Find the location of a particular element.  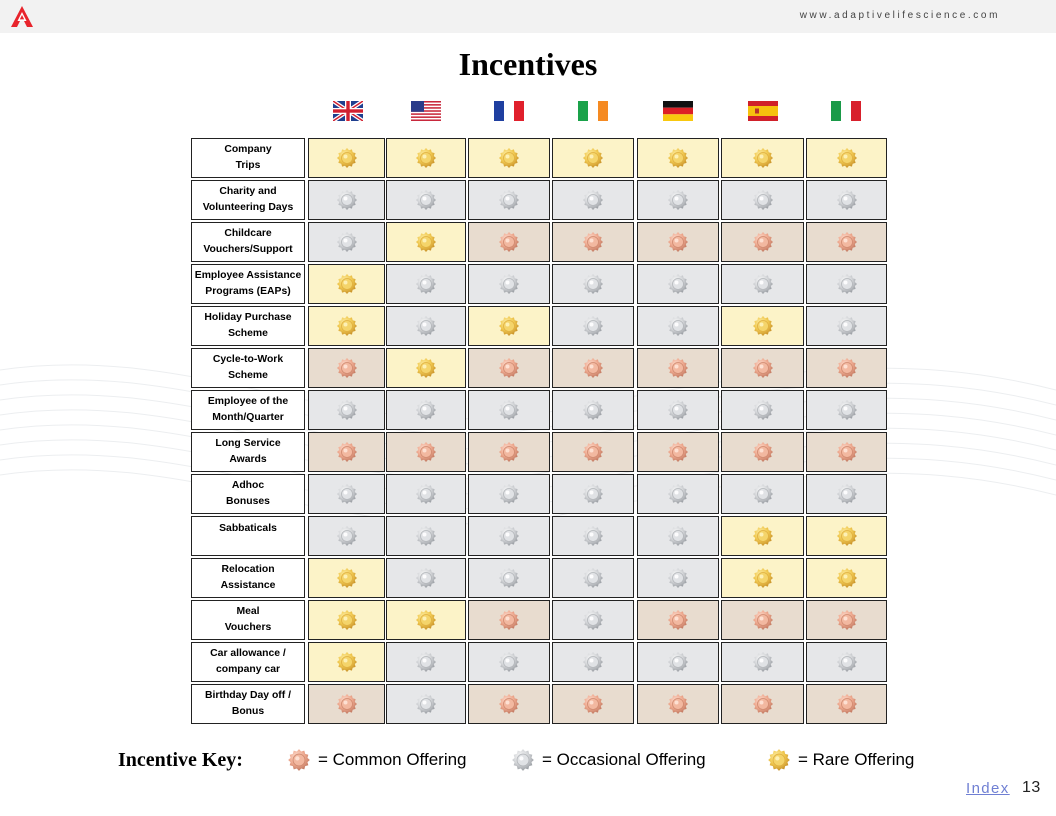

row-label-text: Car allowance / company car is located at coordinates (248, 661).